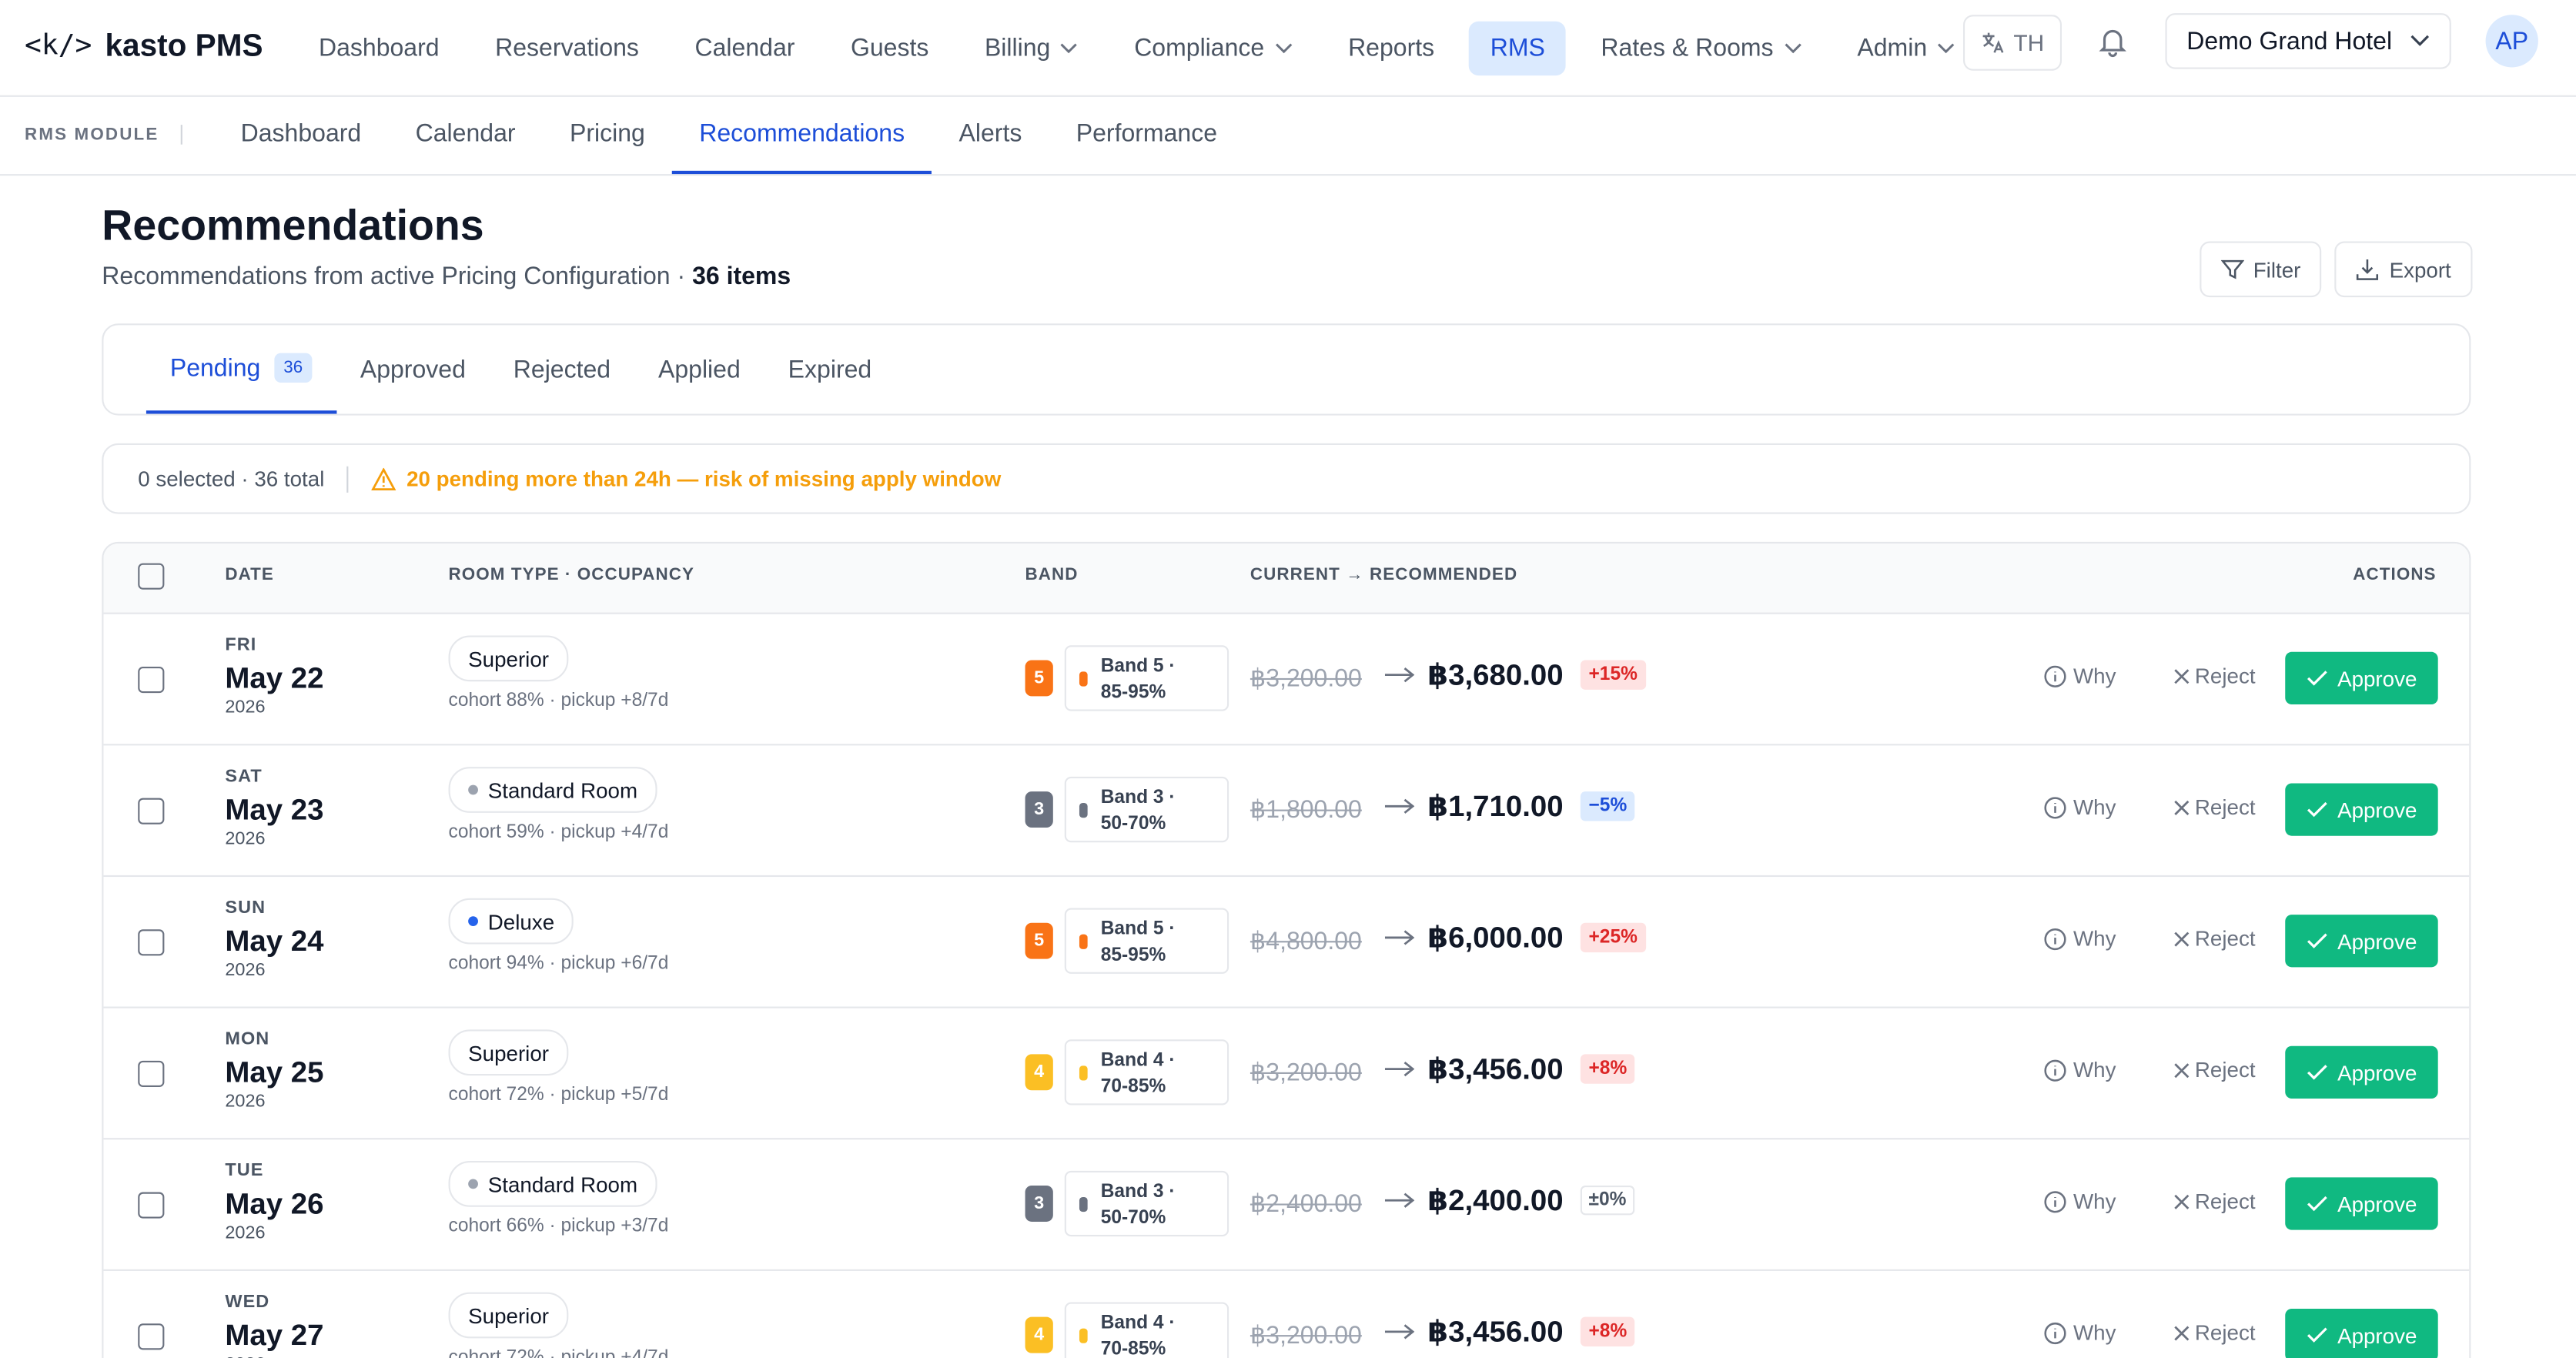 The width and height of the screenshot is (2576, 1358). I want to click on weekday: TUE, so click(245, 1171).